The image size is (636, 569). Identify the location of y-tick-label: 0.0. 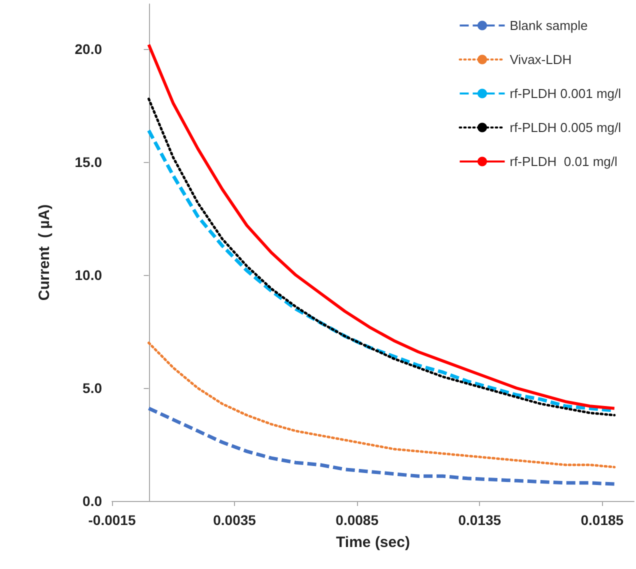
(92, 501).